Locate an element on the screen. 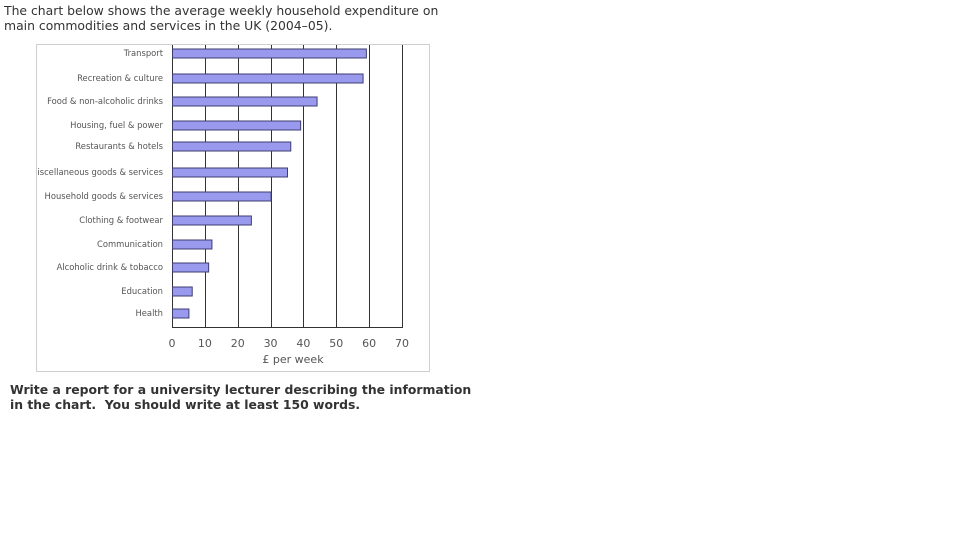 This screenshot has height=540, width=960. category-label-3: Food & non-alcoholic drinks is located at coordinates (105, 101).